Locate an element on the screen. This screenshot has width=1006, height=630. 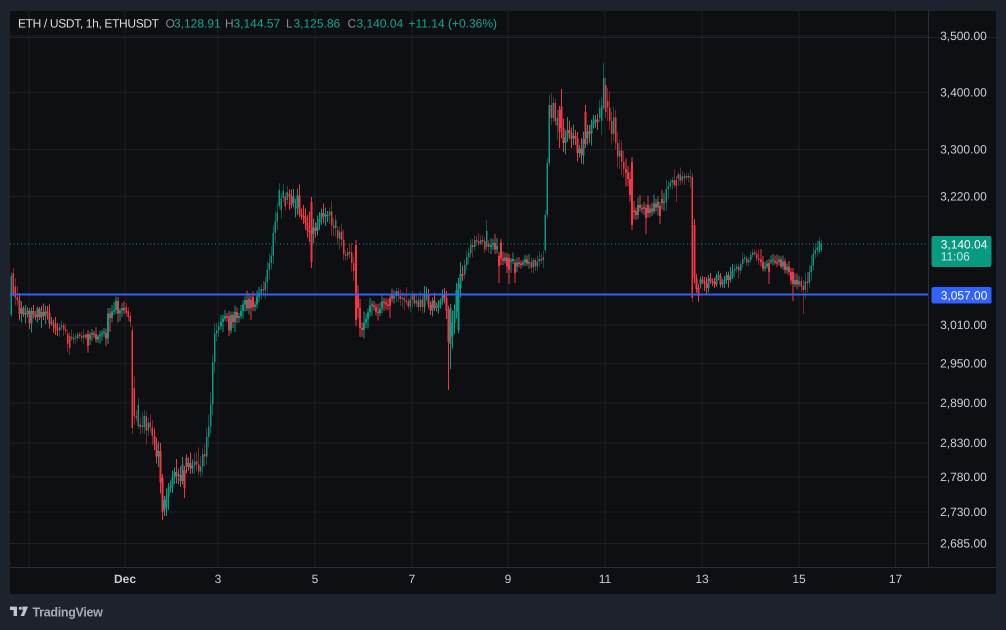
svg-text: 2,890.00 is located at coordinates (963, 403).